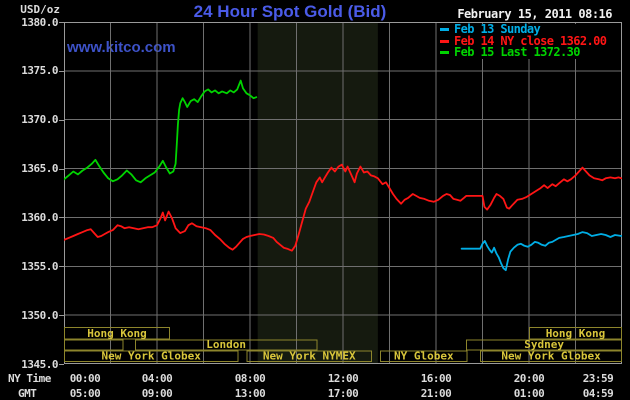 This screenshot has width=630, height=400. What do you see at coordinates (27, 393) in the screenshot?
I see `gmt-axis-label: GMT` at bounding box center [27, 393].